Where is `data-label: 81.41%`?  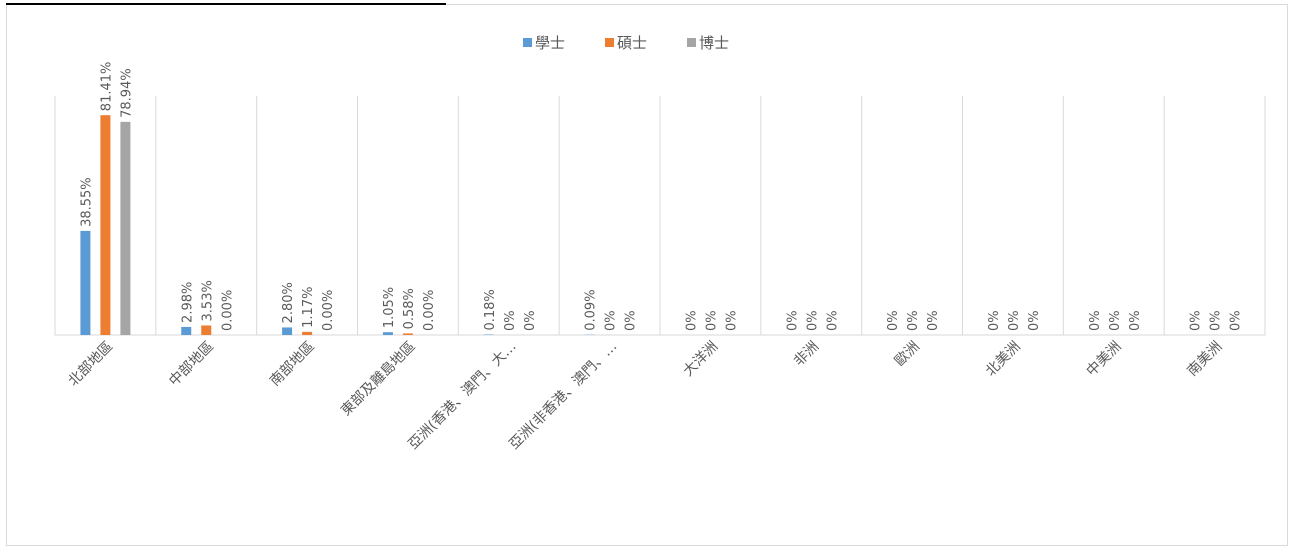
data-label: 81.41% is located at coordinates (106, 87).